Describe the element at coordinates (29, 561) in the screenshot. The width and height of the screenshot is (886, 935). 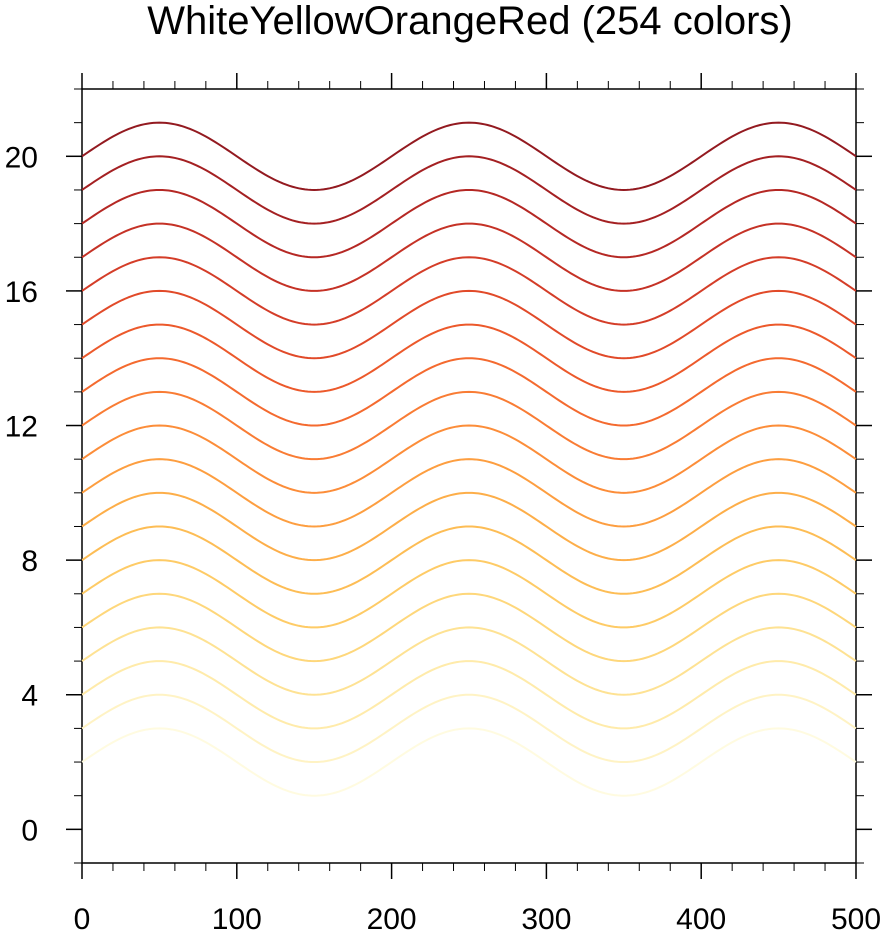
I see `y-tick-label: 8` at that location.